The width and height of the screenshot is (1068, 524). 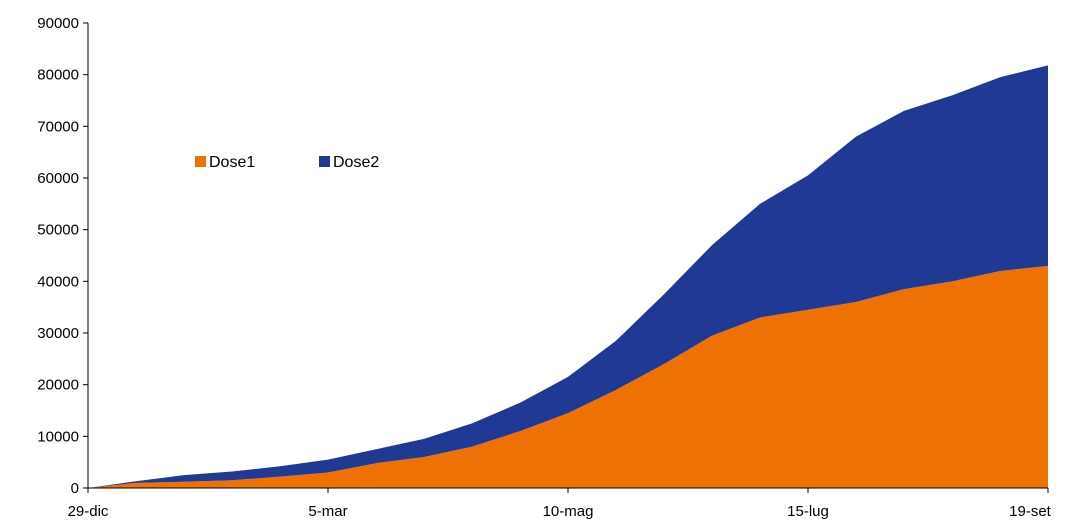 What do you see at coordinates (1030, 511) in the screenshot?
I see `x-tick-label: 19-set` at bounding box center [1030, 511].